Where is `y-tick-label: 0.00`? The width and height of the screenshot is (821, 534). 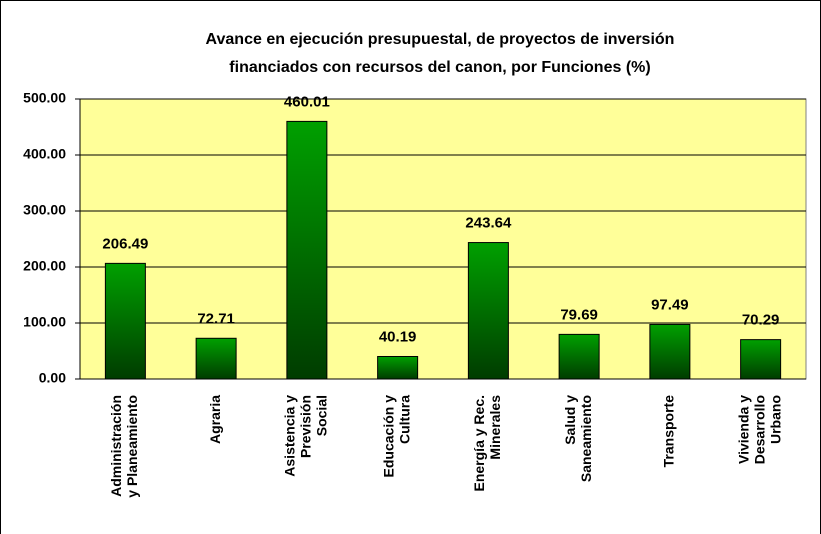
y-tick-label: 0.00 is located at coordinates (52, 378).